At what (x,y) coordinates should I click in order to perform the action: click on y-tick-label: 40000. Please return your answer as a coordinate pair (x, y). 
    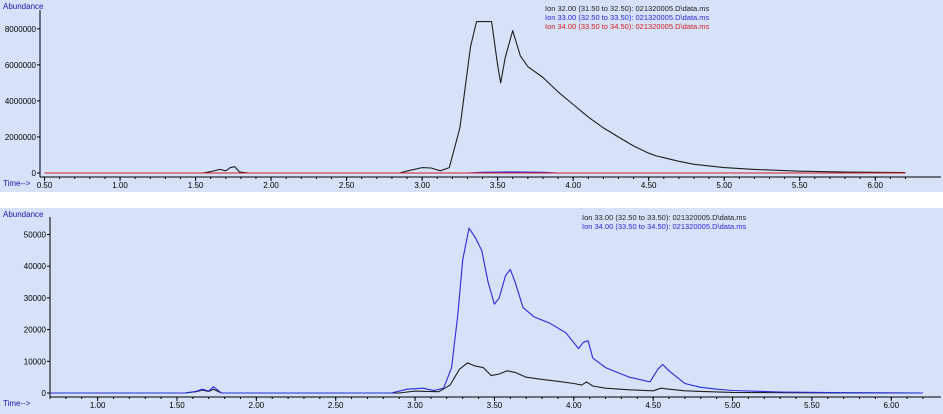
    Looking at the image, I should click on (35, 266).